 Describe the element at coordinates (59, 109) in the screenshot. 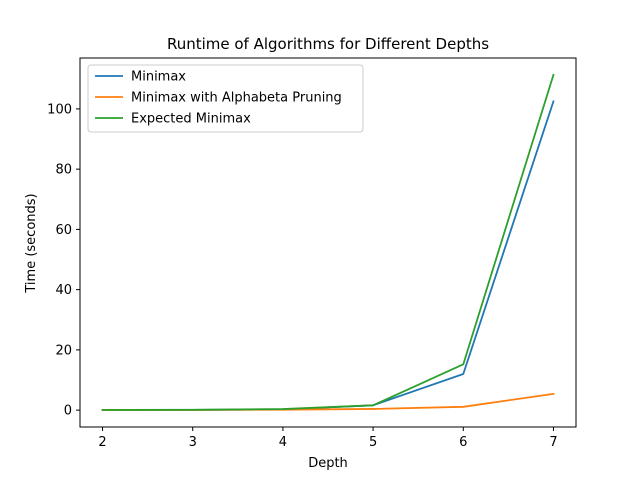

I see `y-tick-label: 100` at that location.